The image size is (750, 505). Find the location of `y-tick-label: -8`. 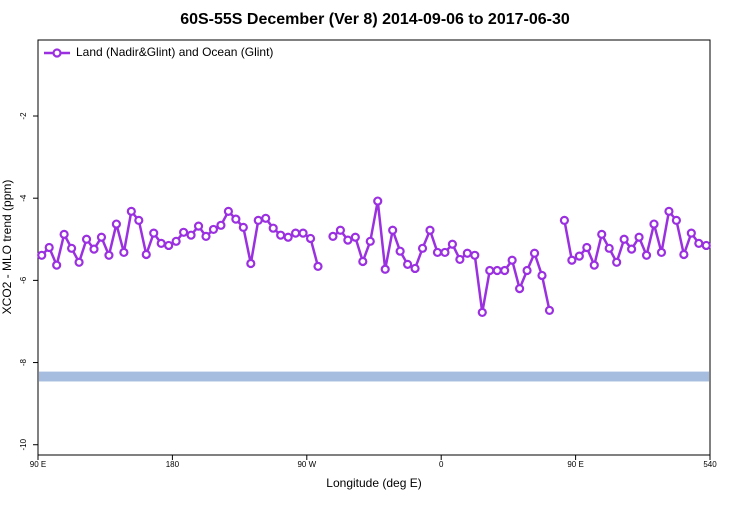

y-tick-label: -8 is located at coordinates (23, 362).